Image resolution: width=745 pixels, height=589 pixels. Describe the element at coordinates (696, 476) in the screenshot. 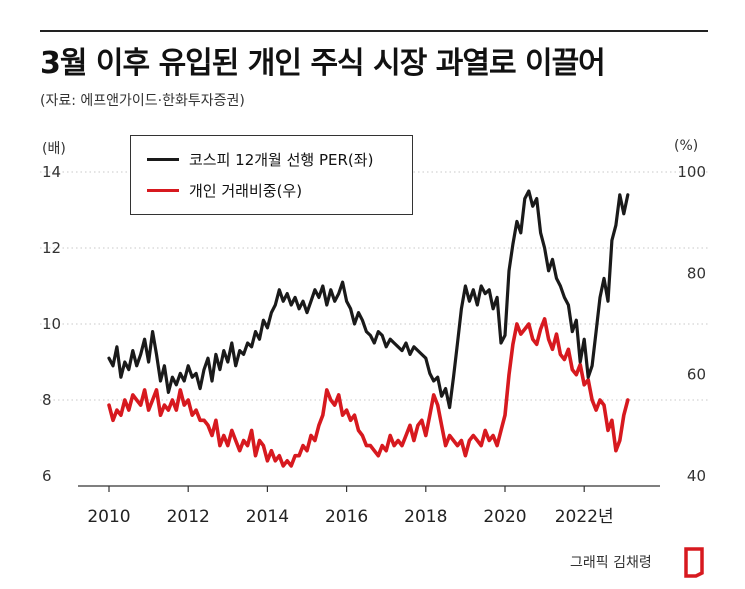

I see `right-tick-label-0: 40` at that location.